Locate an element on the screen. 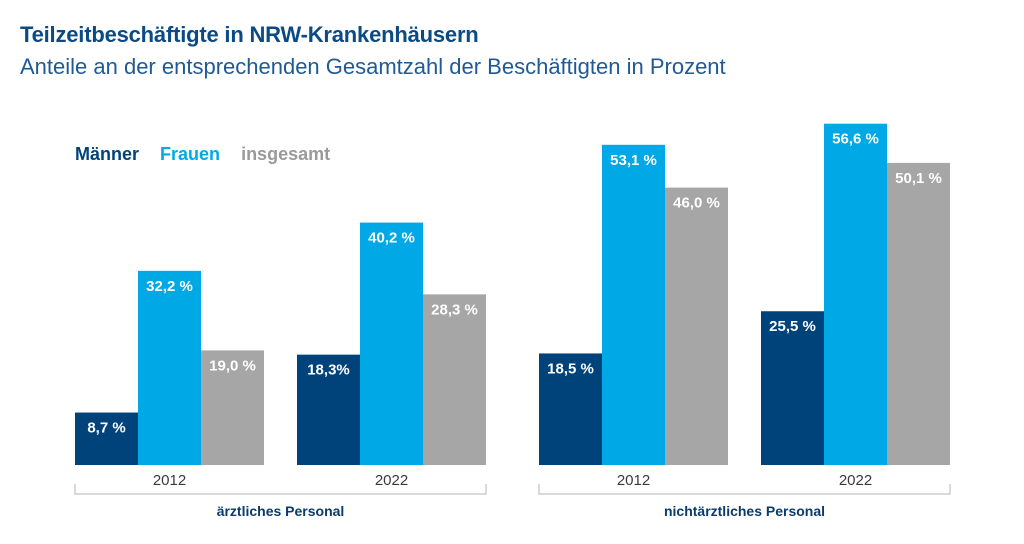  bar-1-2022-insgesamt is located at coordinates (454, 379).